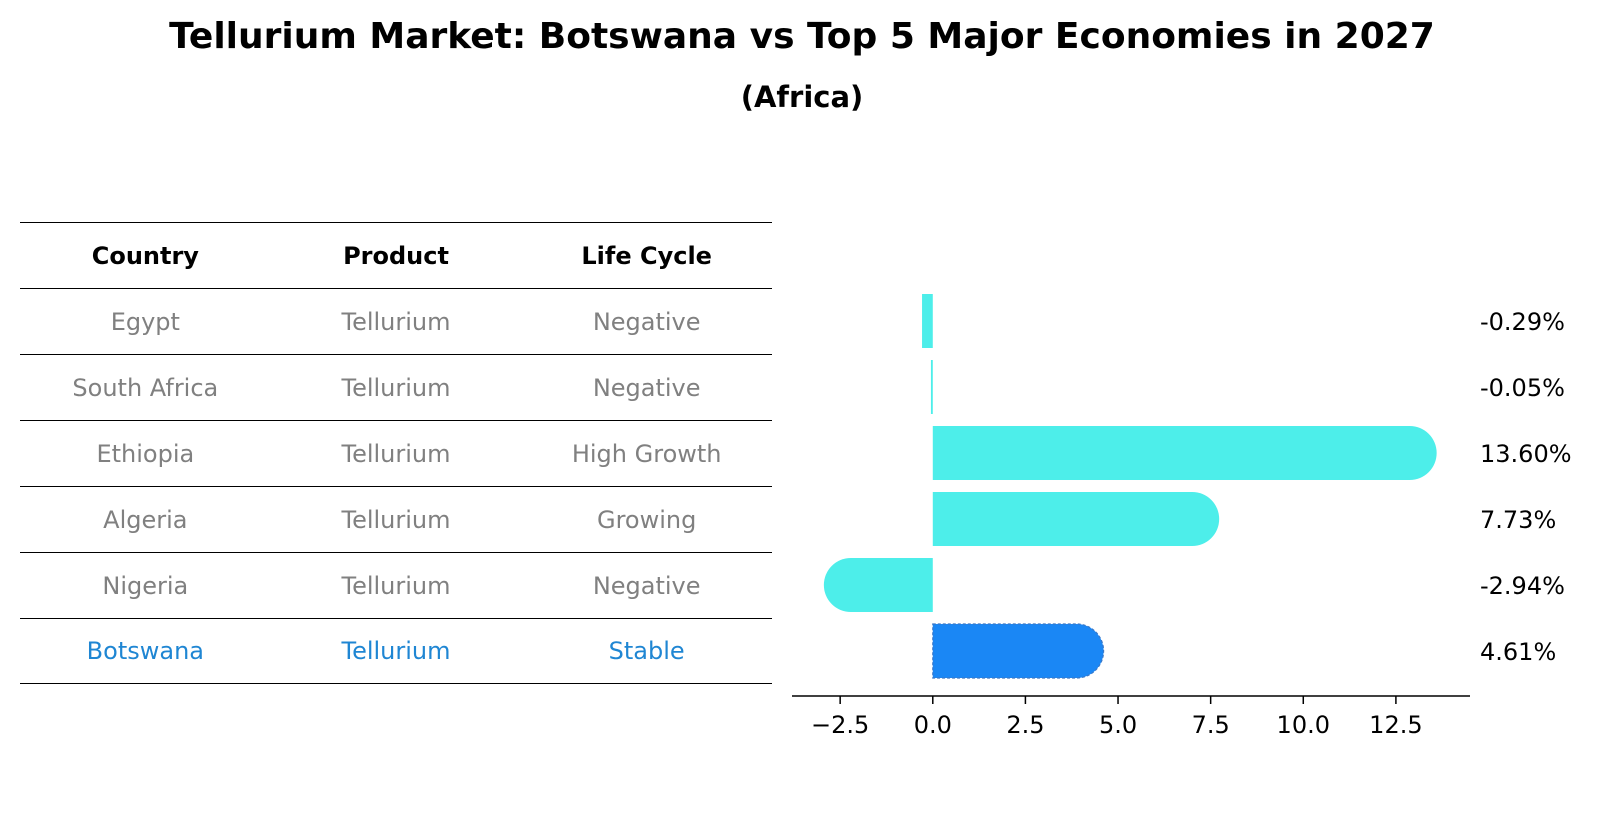 This screenshot has width=1604, height=823. What do you see at coordinates (878, 585) in the screenshot?
I see `bar-nigeria` at bounding box center [878, 585].